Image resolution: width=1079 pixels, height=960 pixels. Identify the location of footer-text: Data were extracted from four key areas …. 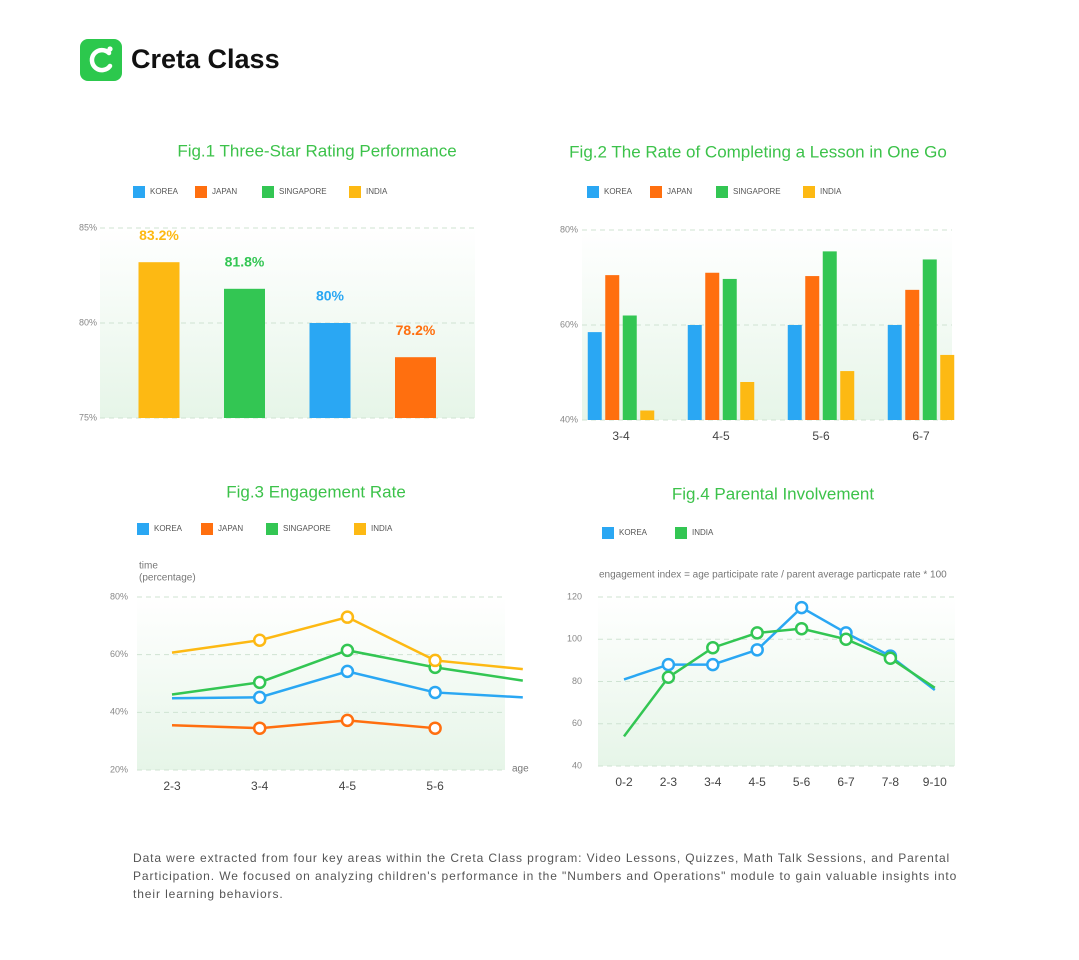
(545, 876).